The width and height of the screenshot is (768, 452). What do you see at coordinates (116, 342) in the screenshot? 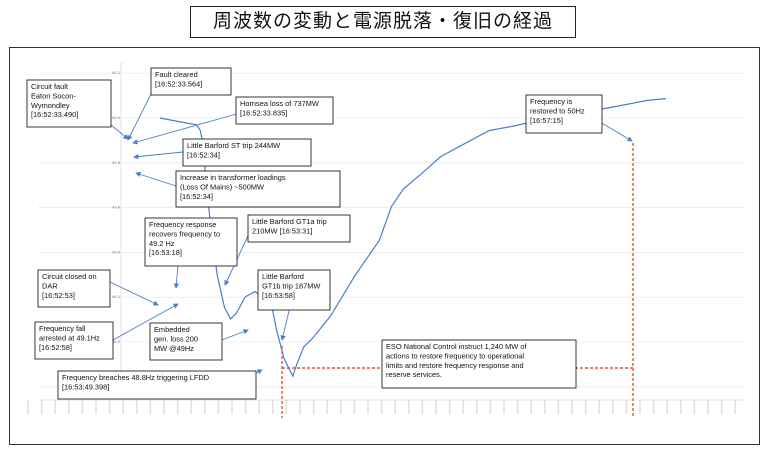
I see `y-tick-label: 49.0` at bounding box center [116, 342].